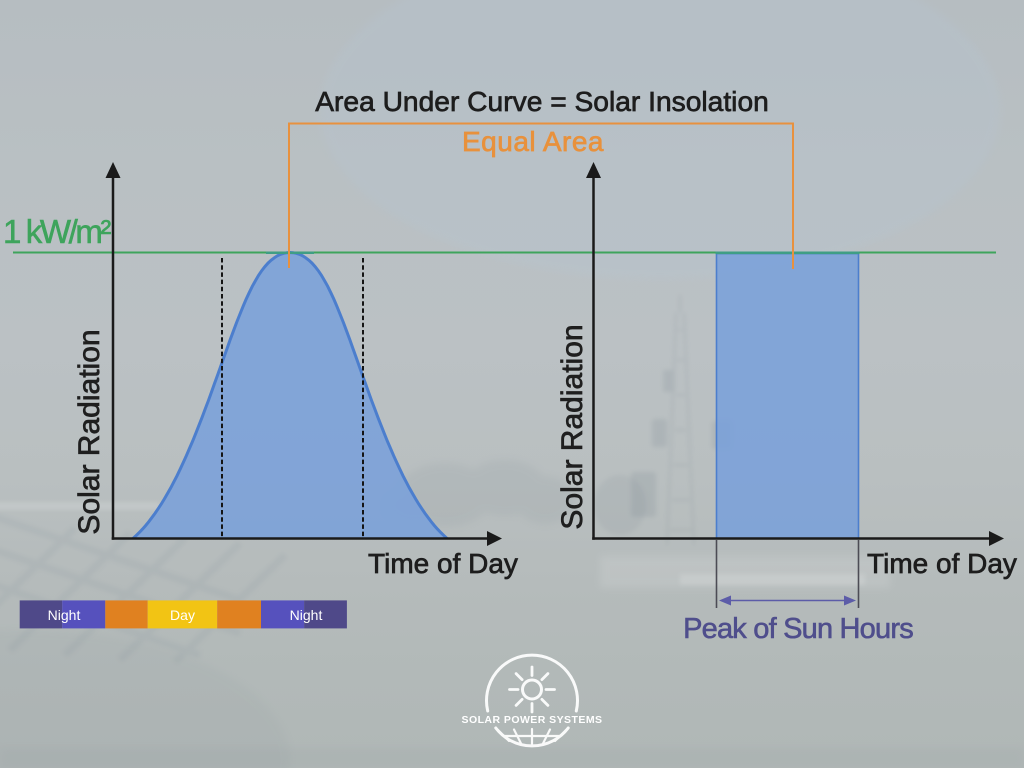 This screenshot has width=1024, height=768. What do you see at coordinates (533, 141) in the screenshot?
I see `svg-text: Equal Area` at bounding box center [533, 141].